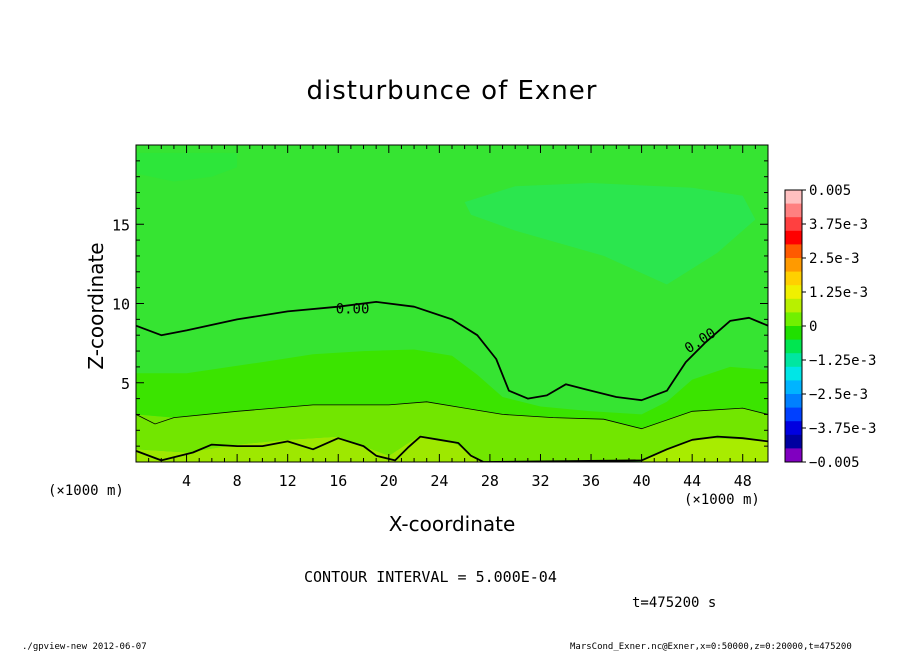 The height and width of the screenshot is (654, 904). I want to click on colorbar-label: −3.75e-3, so click(842, 429).